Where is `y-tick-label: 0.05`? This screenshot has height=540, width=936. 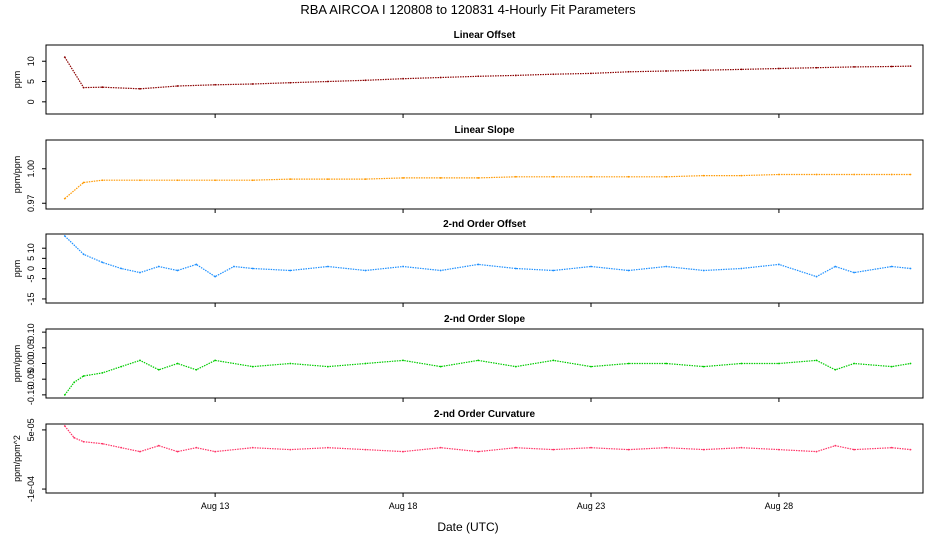
y-tick-label: 0.05 is located at coordinates (31, 348).